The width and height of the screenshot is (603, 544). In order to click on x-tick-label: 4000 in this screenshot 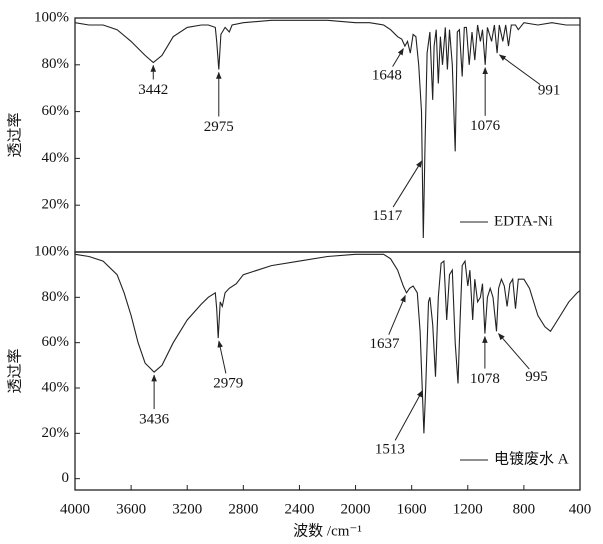, I will do `click(75, 509)`.